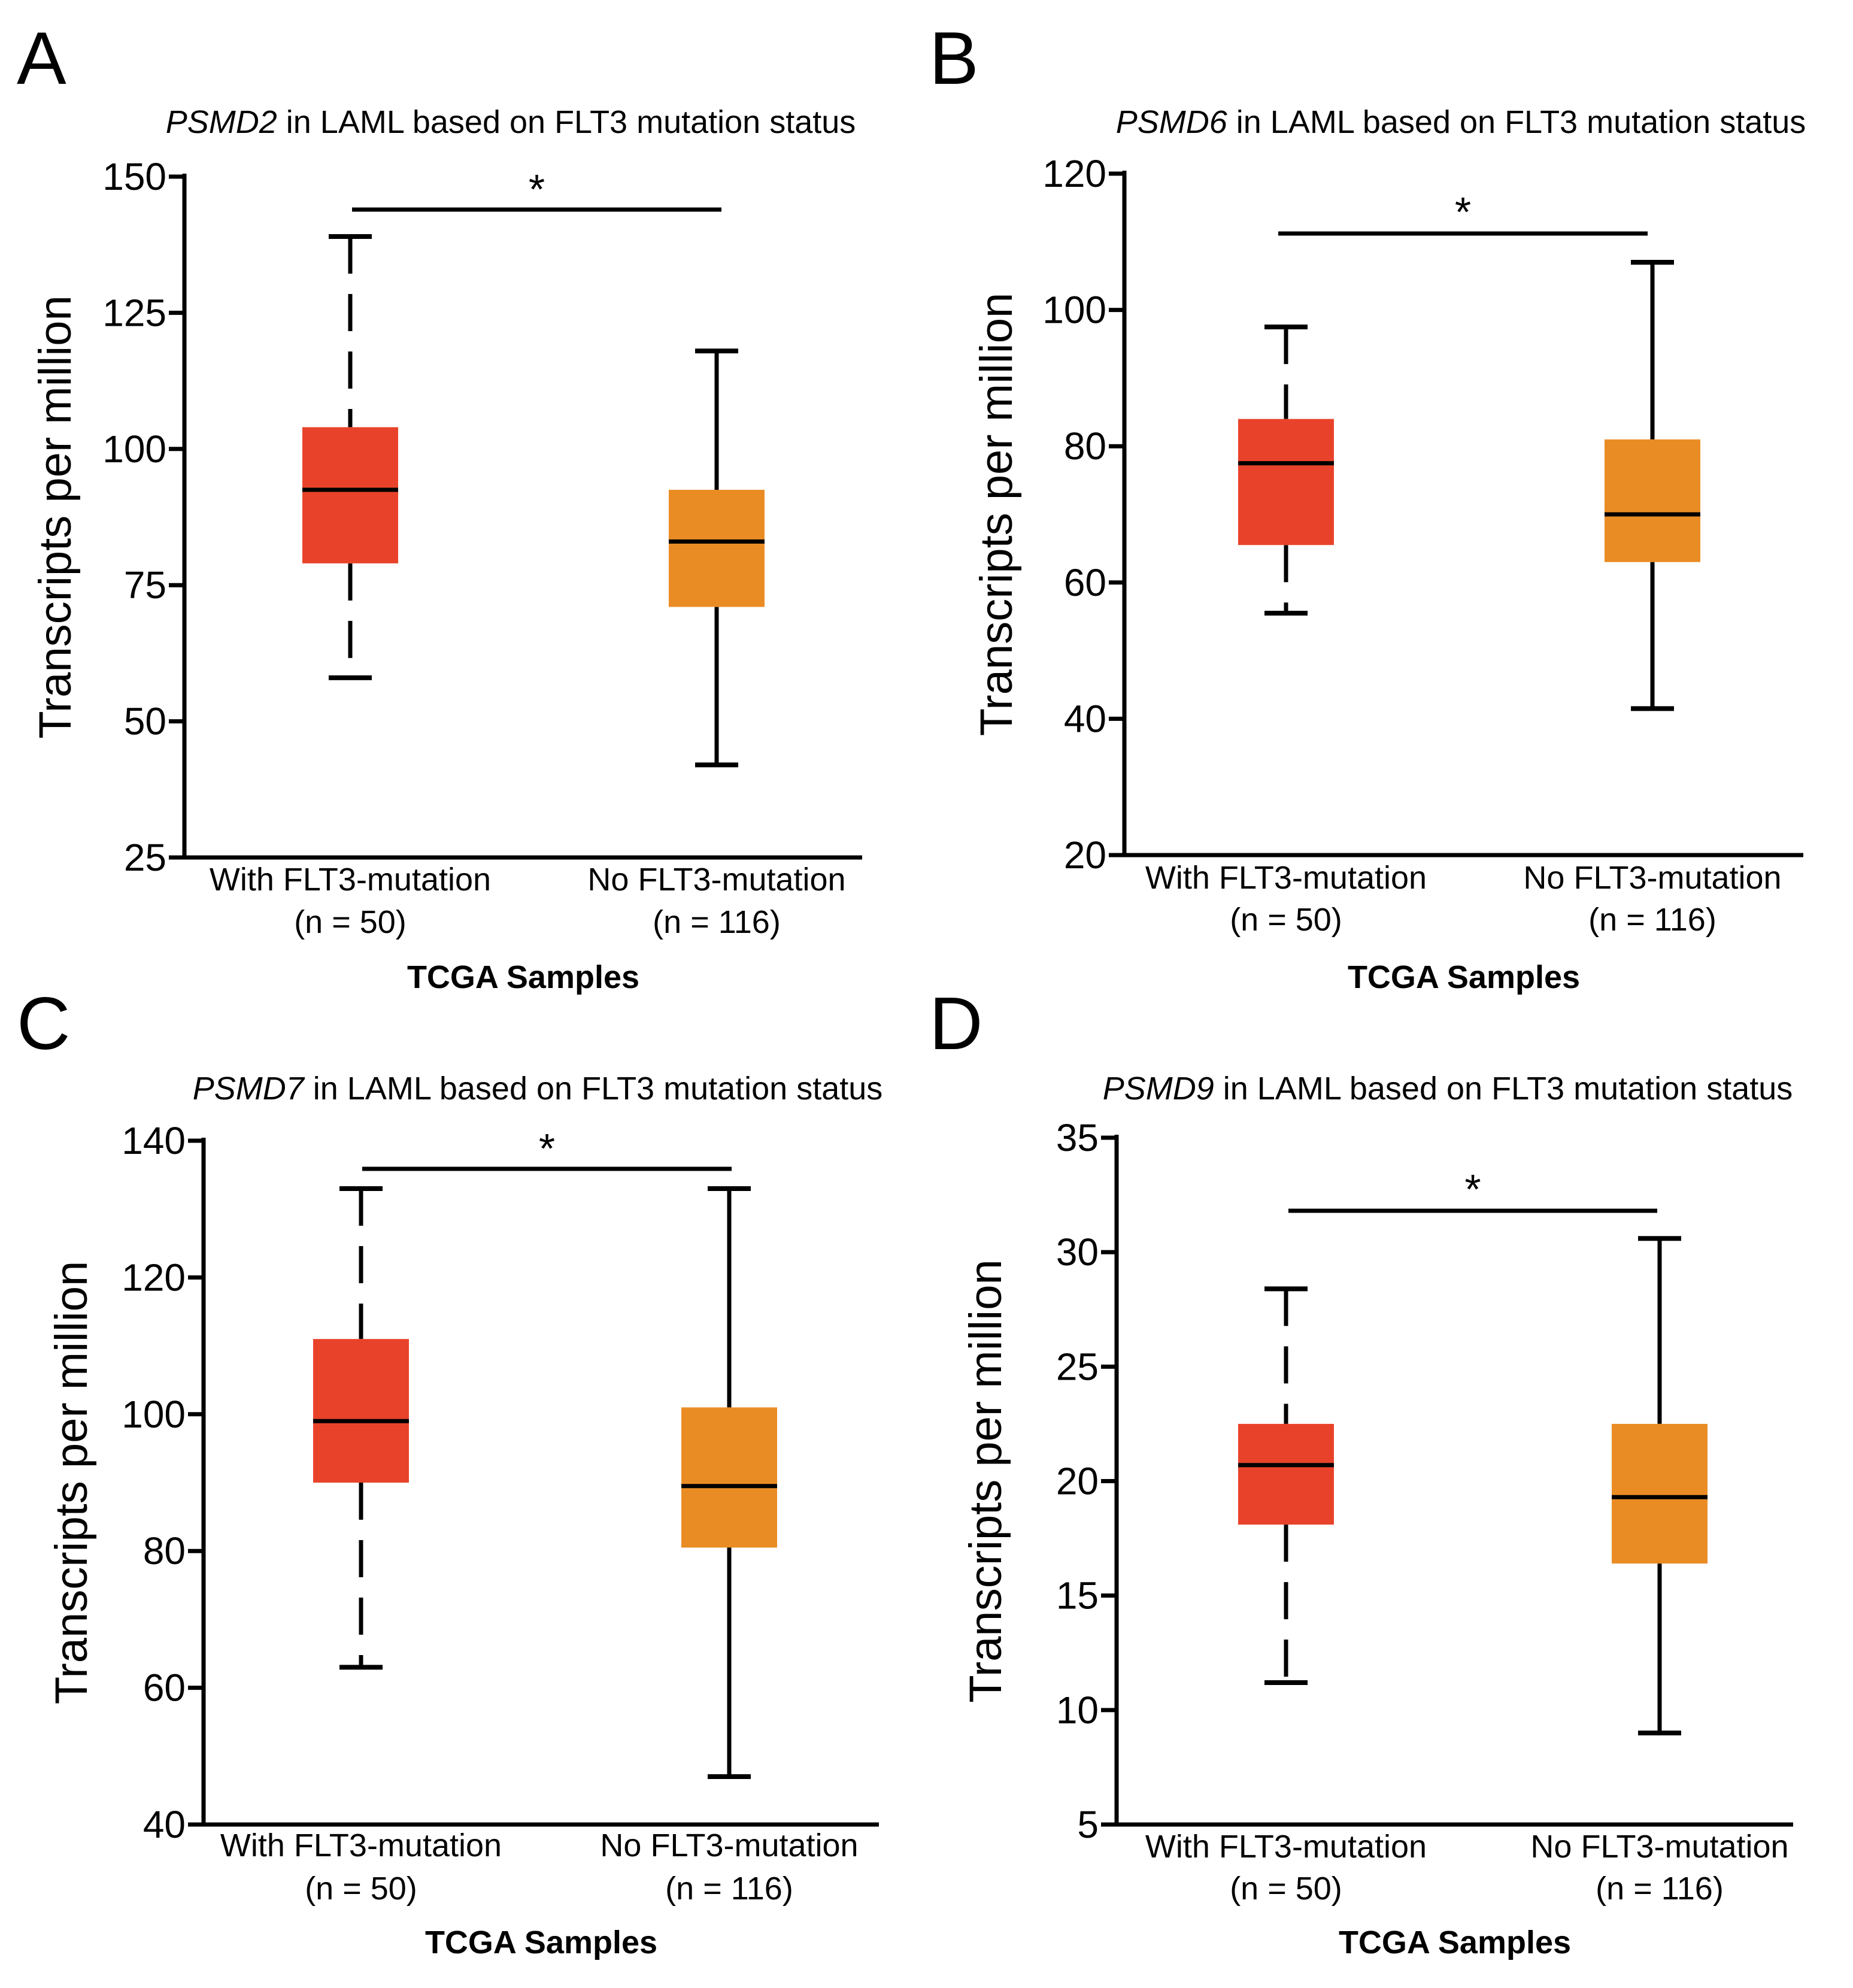 The image size is (1853, 1988). Describe the element at coordinates (134, 177) in the screenshot. I see `y-tick-label: 150` at that location.